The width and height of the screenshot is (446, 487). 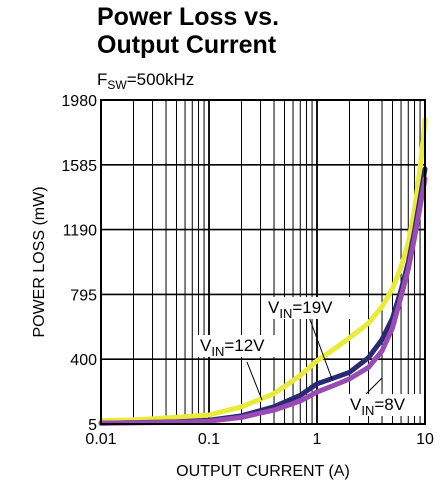 What do you see at coordinates (263, 471) in the screenshot?
I see `x-axis-title: OUTPUT CURRENT (A)` at bounding box center [263, 471].